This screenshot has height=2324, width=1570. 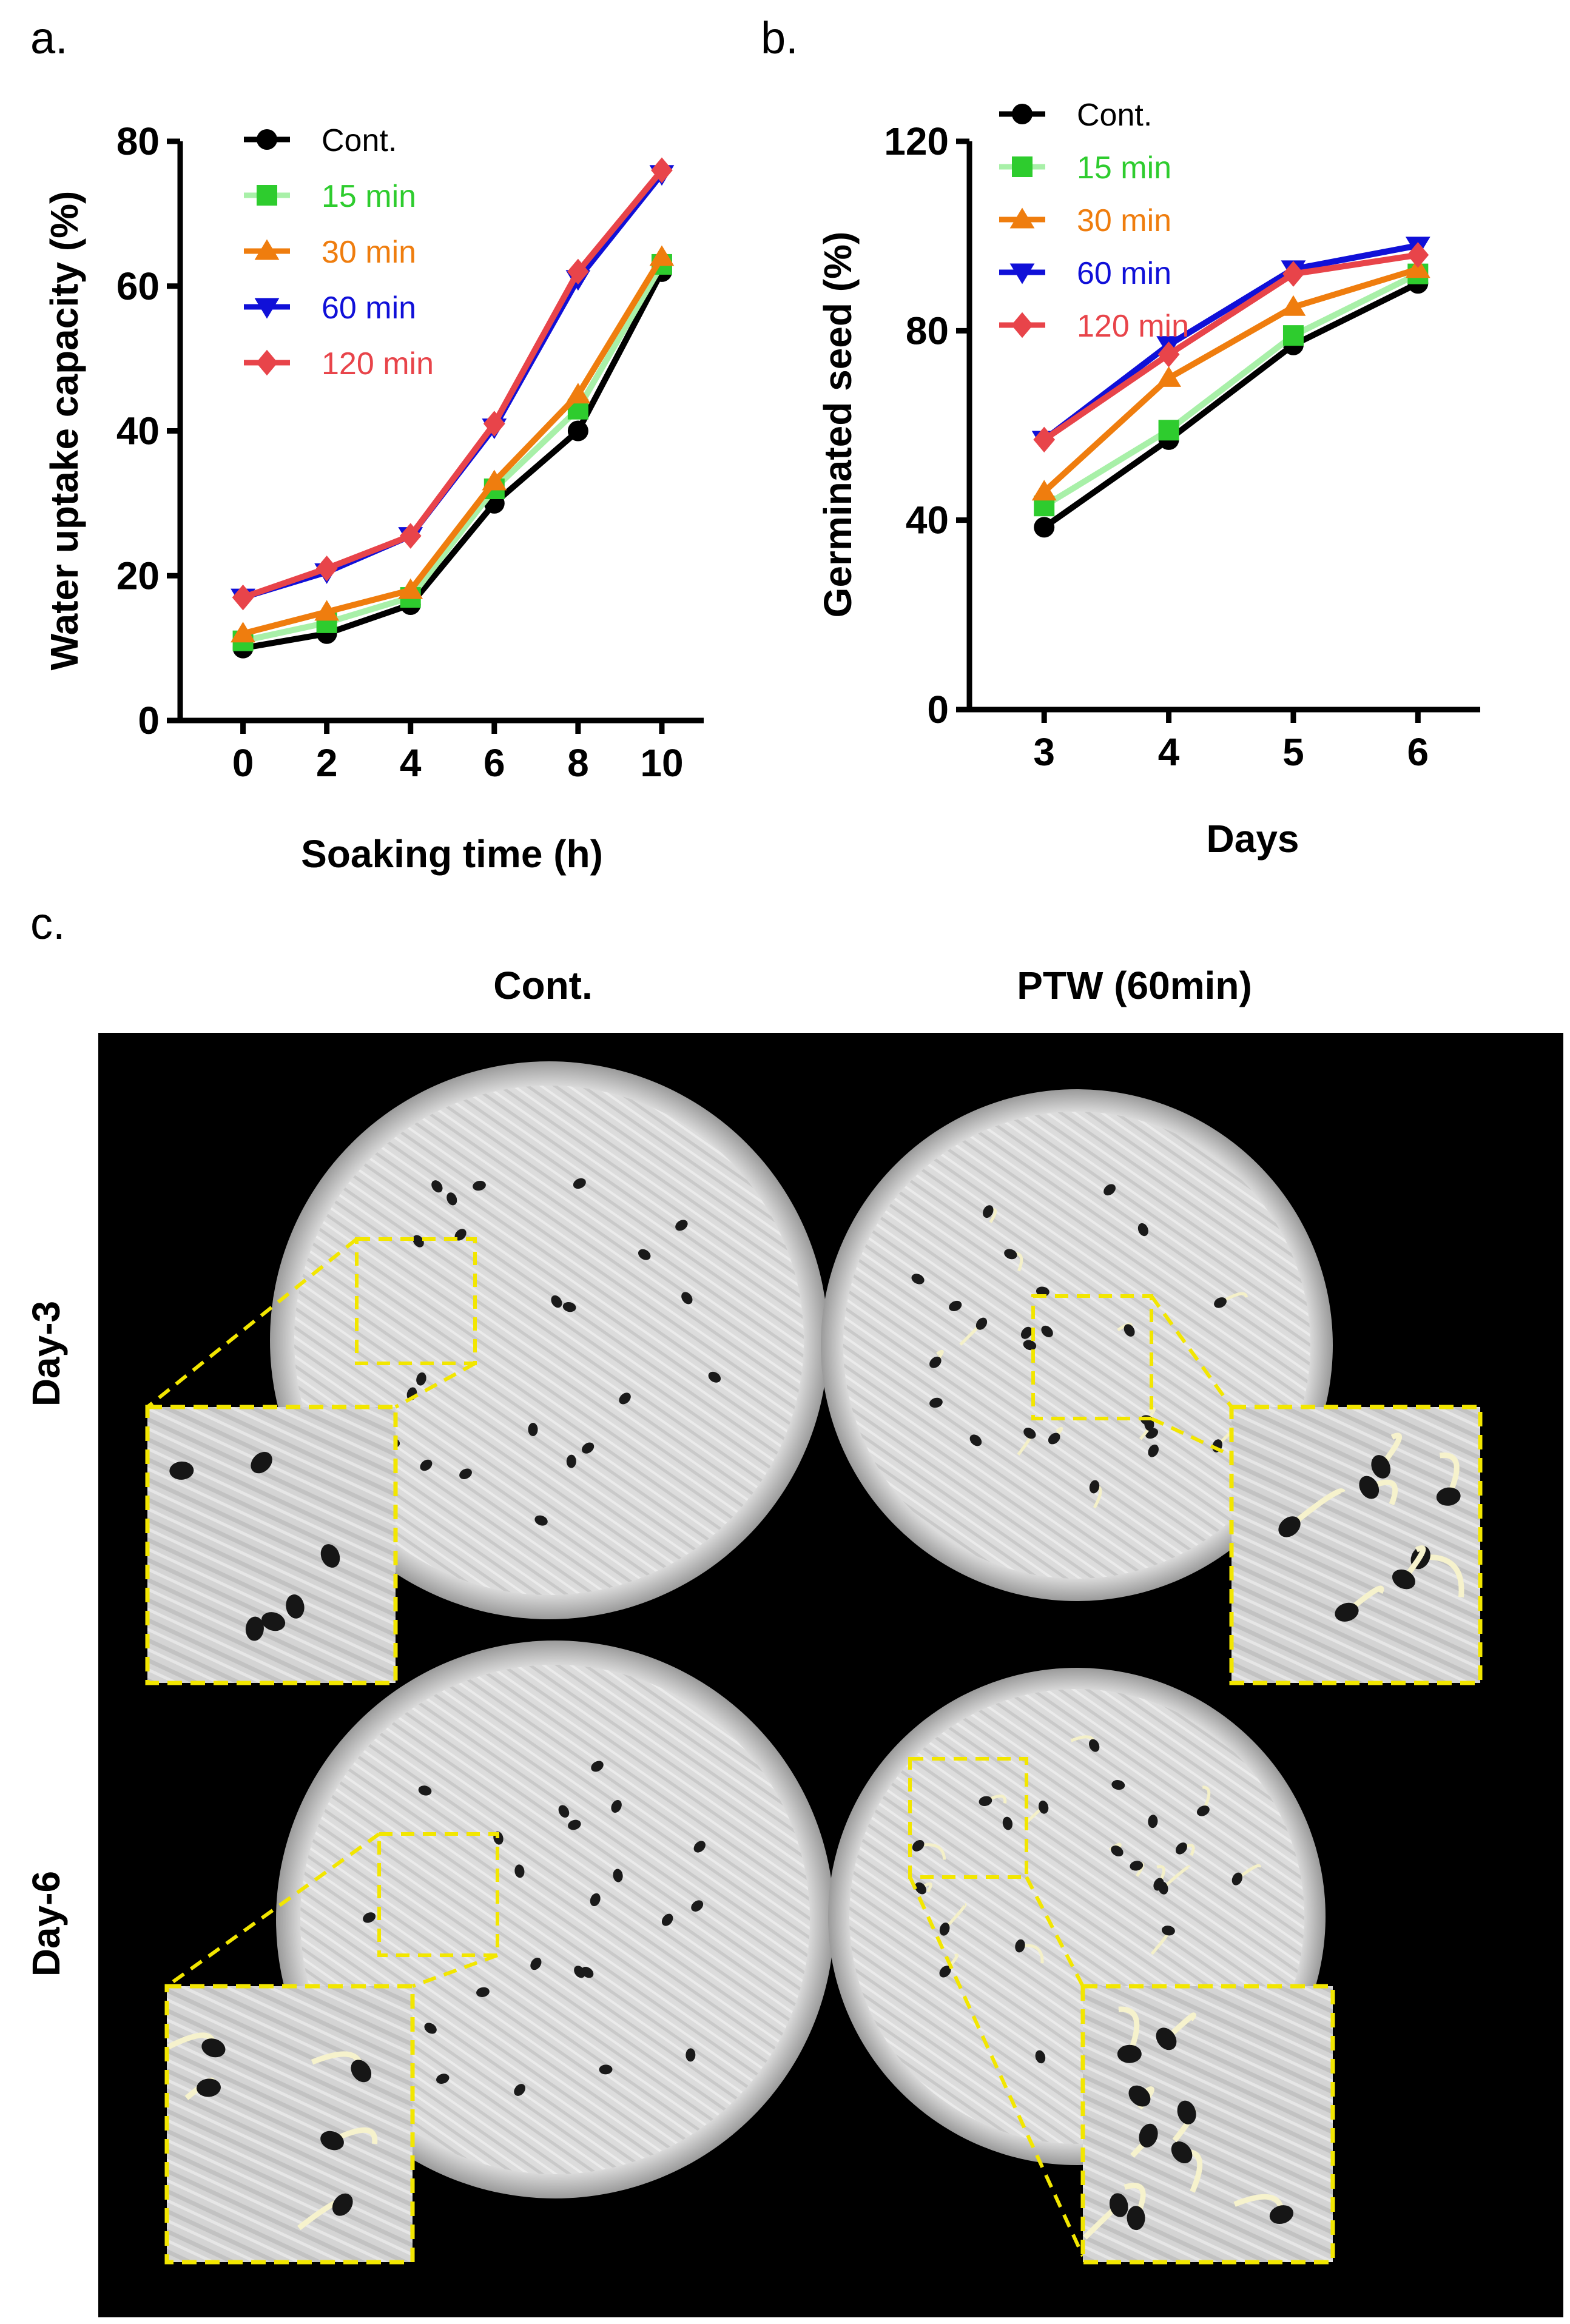 What do you see at coordinates (48, 924) in the screenshot?
I see `panel-label-c: c.` at bounding box center [48, 924].